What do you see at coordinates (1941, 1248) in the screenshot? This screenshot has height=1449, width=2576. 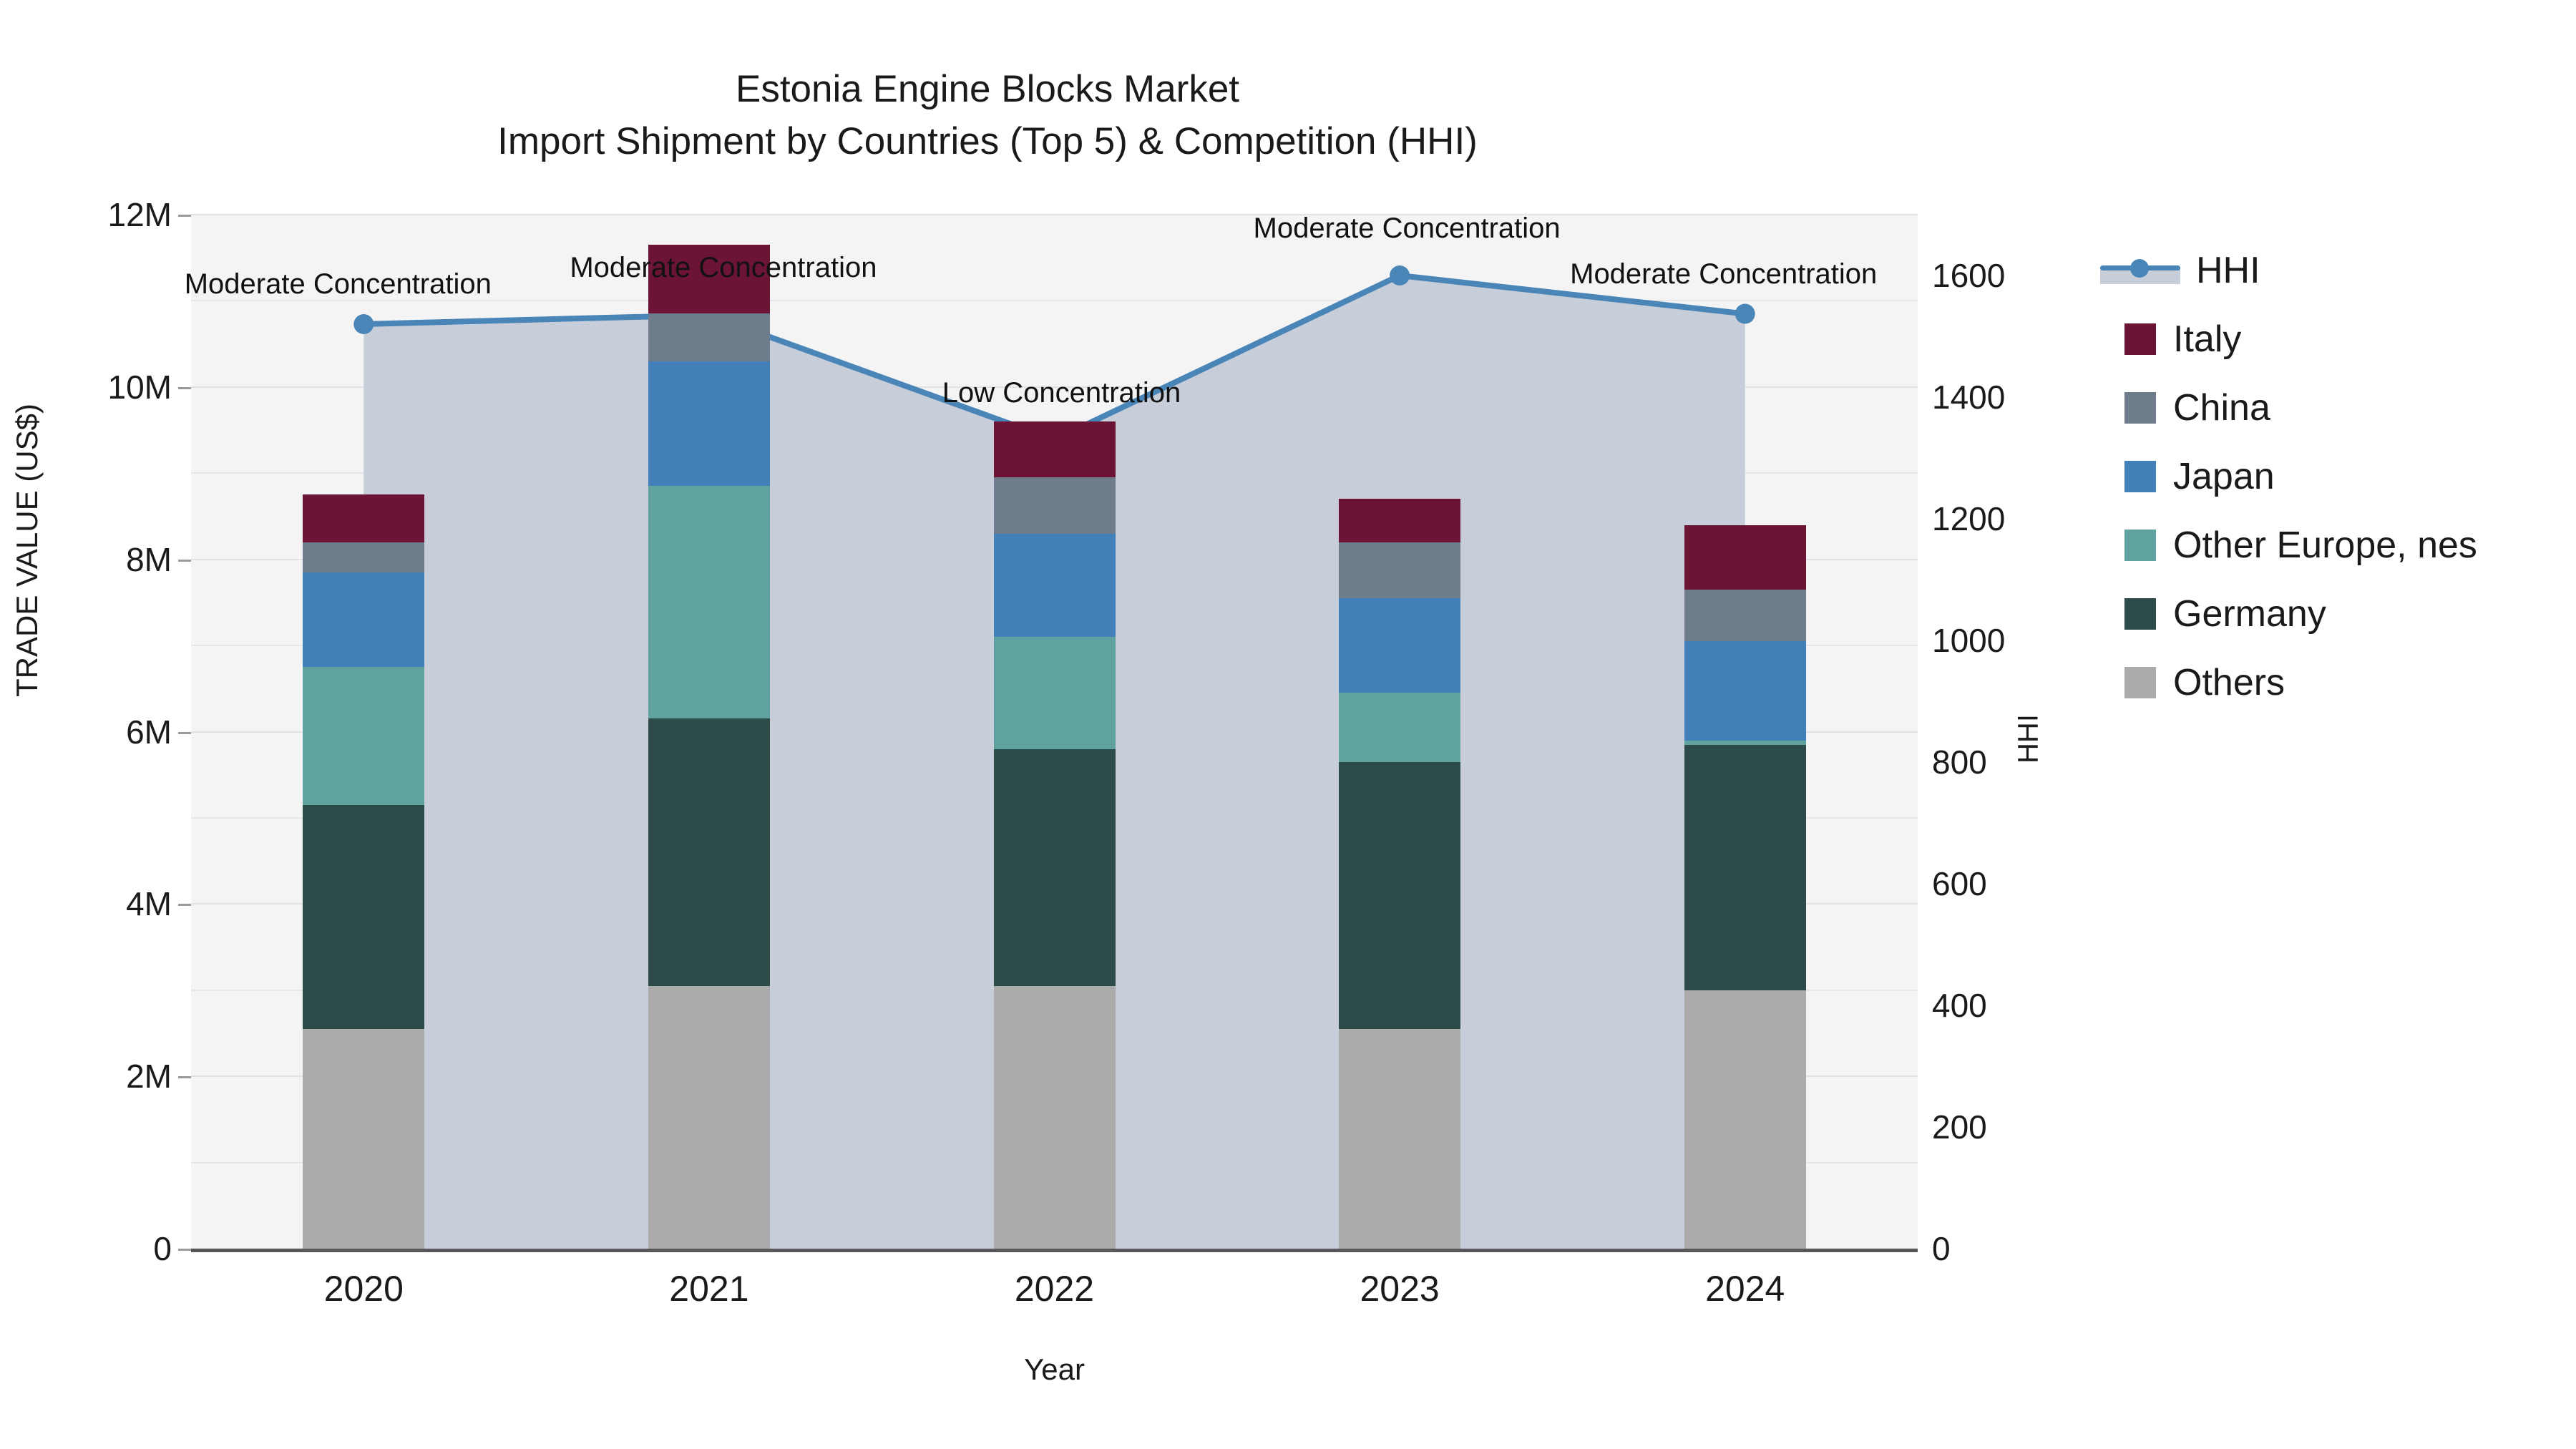 I see `y-axis-right-tick-label: 0` at bounding box center [1941, 1248].